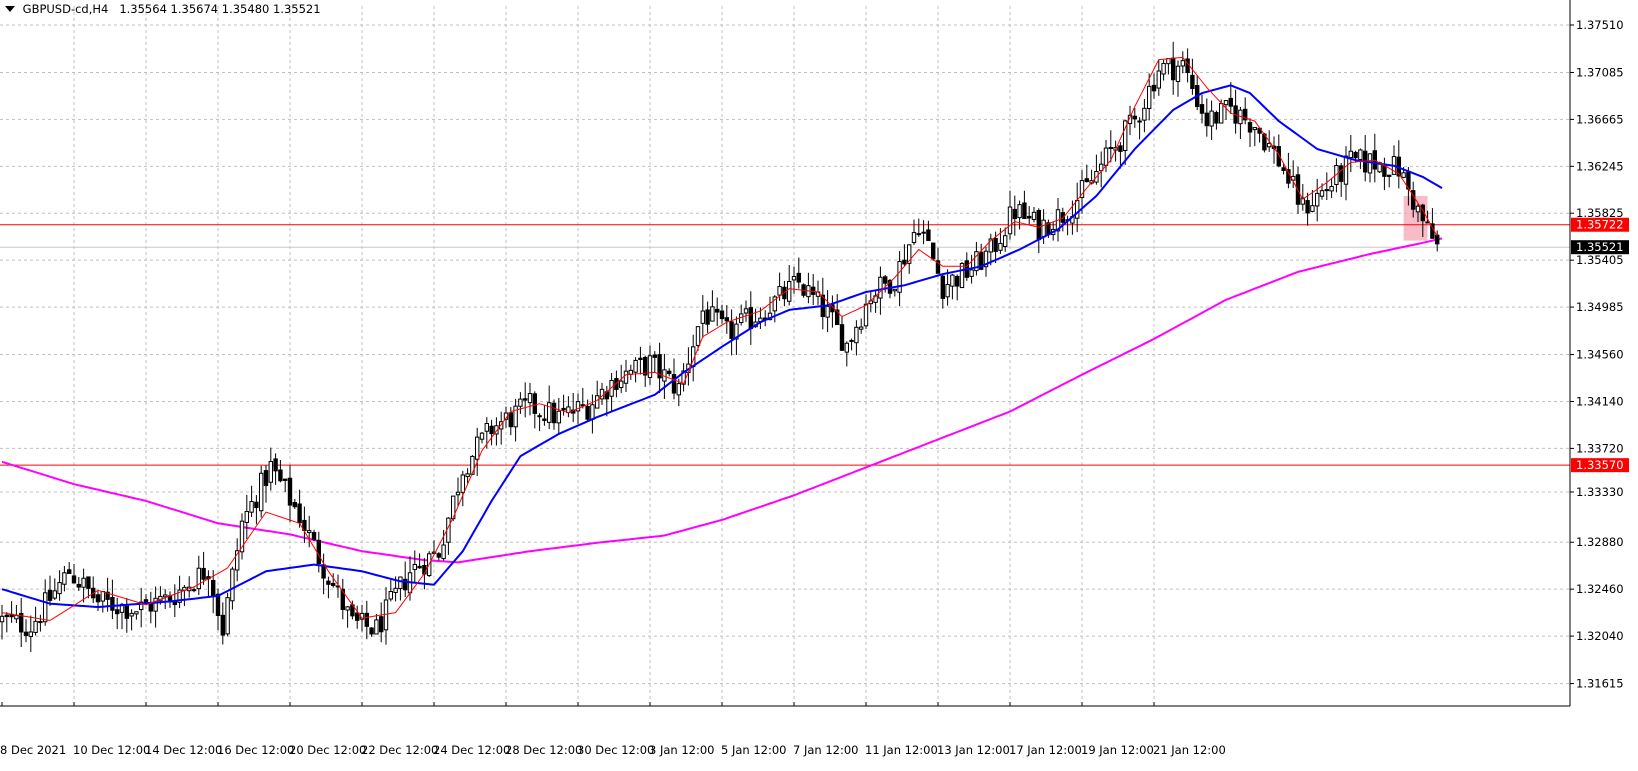 This screenshot has width=1638, height=771. What do you see at coordinates (1600, 166) in the screenshot?
I see `y-tick-label: 1.36245` at bounding box center [1600, 166].